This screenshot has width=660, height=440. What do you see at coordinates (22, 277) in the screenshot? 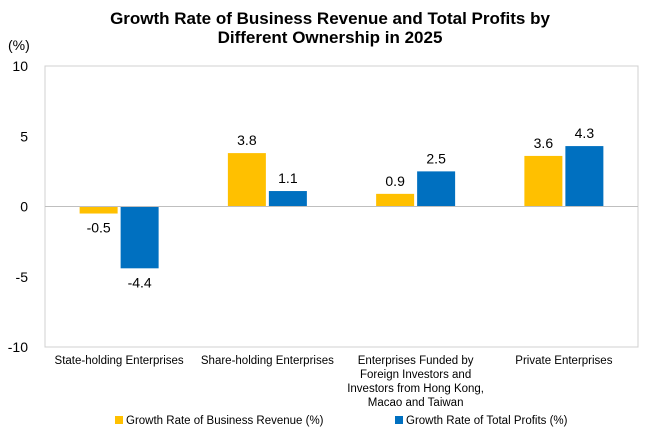
I see `y-tick-label: -5` at bounding box center [22, 277].